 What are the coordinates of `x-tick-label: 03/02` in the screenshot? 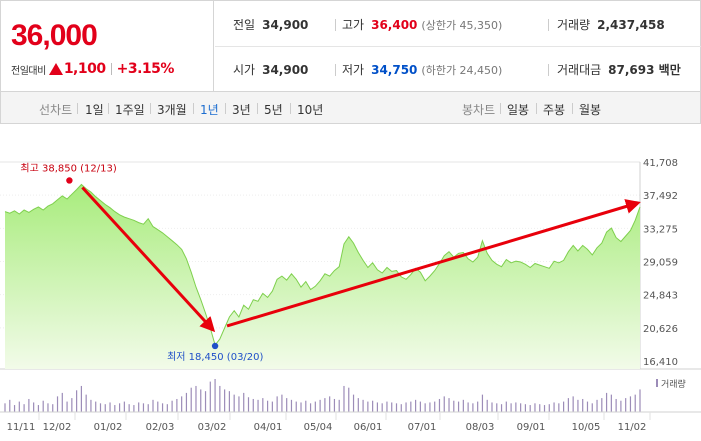 It's located at (212, 427).